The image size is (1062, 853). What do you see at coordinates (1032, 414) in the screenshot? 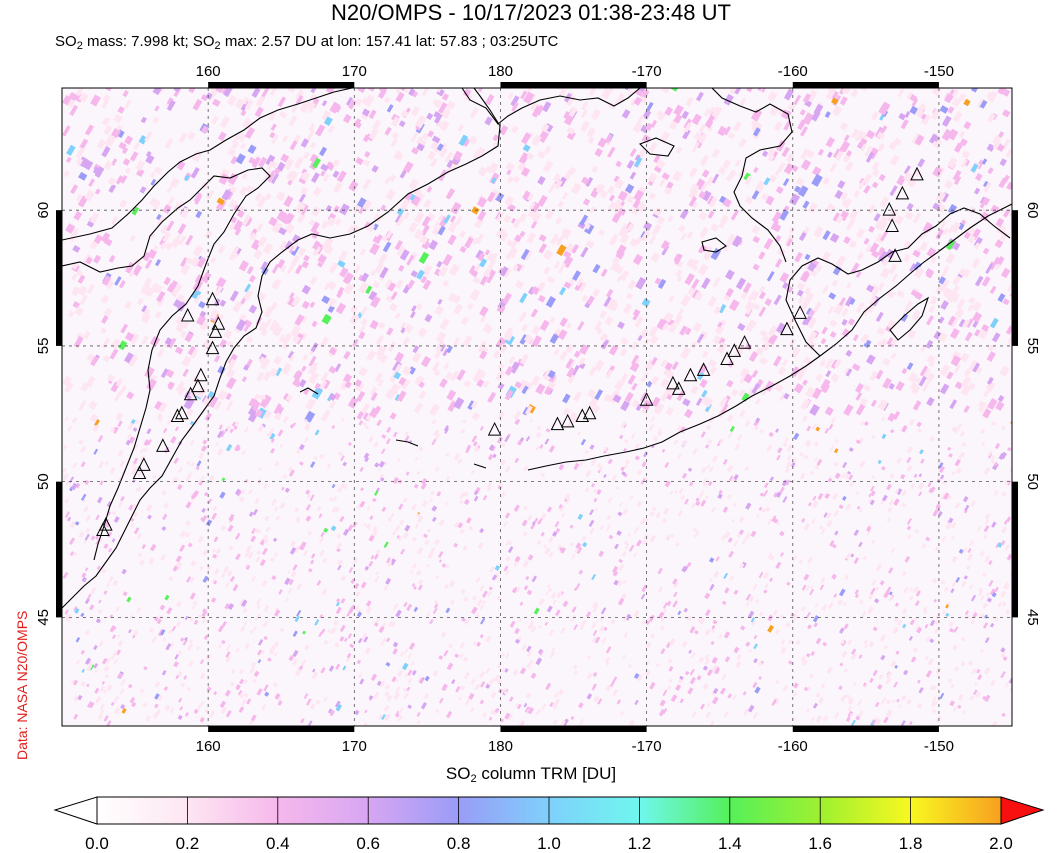
I see `lat-tick-labels-right: 60 55 50 45` at bounding box center [1032, 414].